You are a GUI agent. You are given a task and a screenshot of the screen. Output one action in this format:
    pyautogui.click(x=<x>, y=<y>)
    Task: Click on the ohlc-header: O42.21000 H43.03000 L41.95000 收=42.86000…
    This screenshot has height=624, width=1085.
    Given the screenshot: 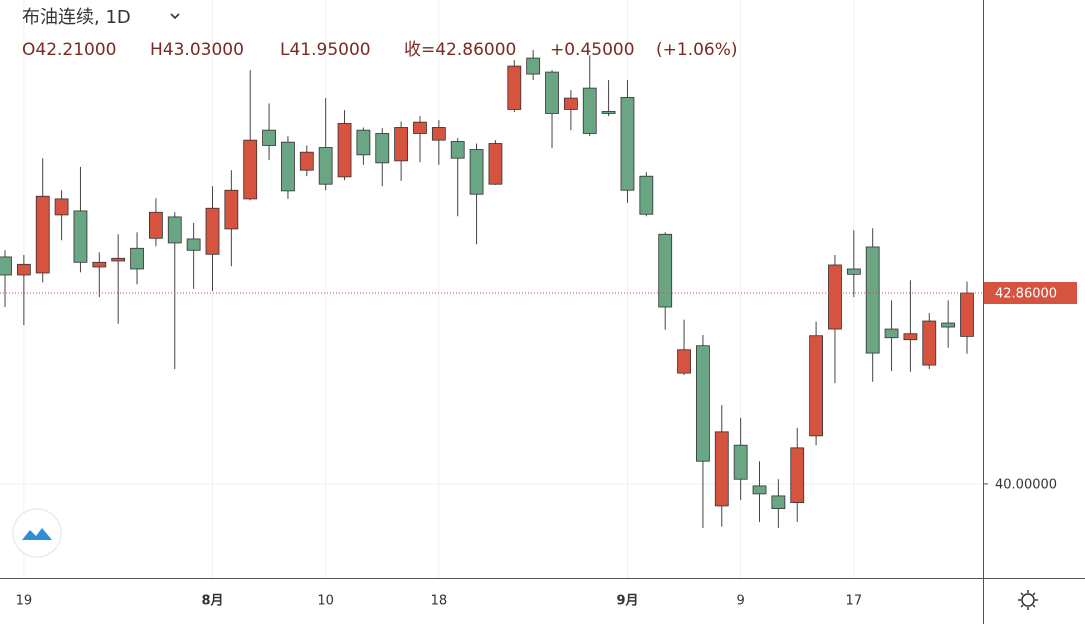 What is the action you would take?
    pyautogui.click(x=380, y=50)
    